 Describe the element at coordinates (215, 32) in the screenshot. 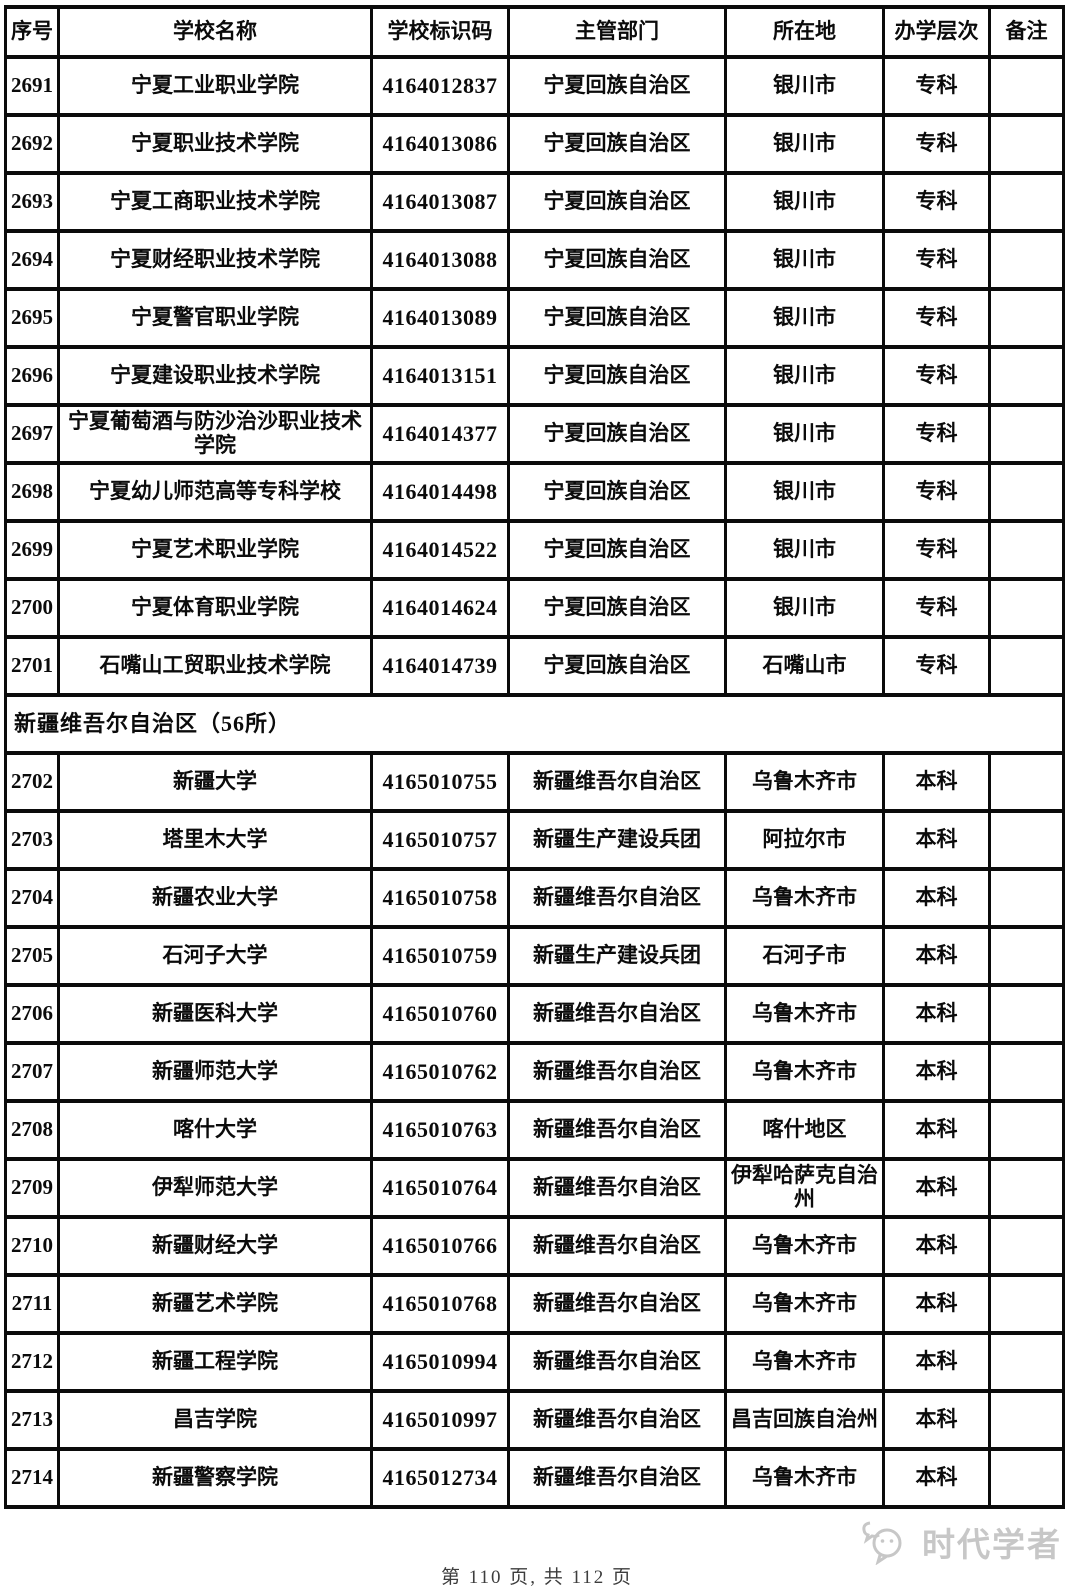

I see `column-header-name: 学校名称` at that location.